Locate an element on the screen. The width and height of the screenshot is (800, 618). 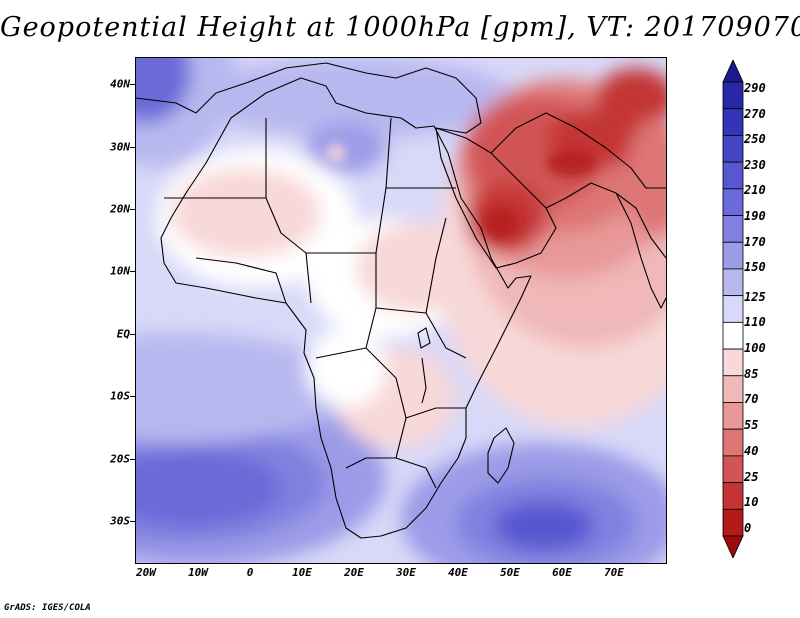
colorbar-label: 85 is located at coordinates (751, 374).